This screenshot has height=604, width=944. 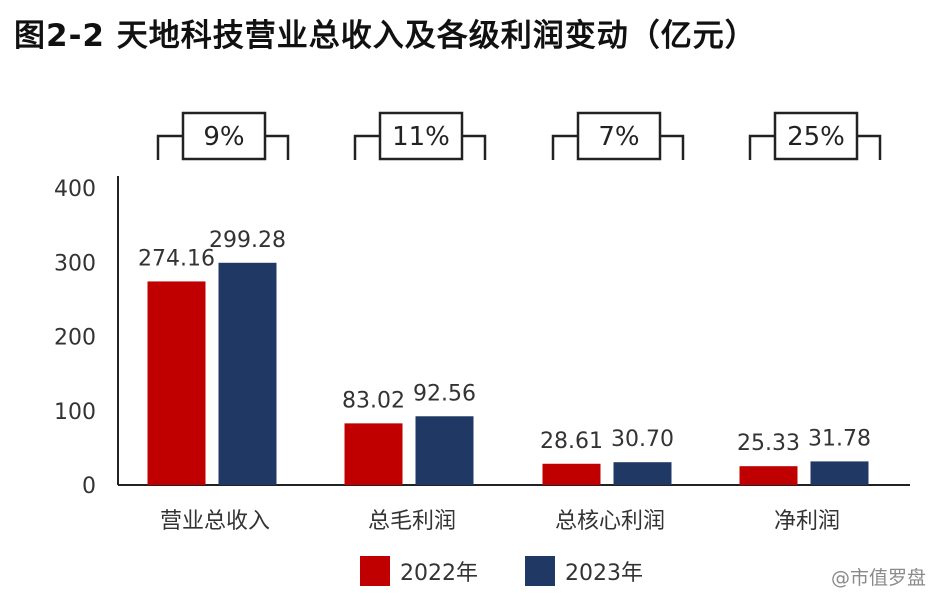 I want to click on watermark-text: @市值罗盘, so click(x=878, y=578).